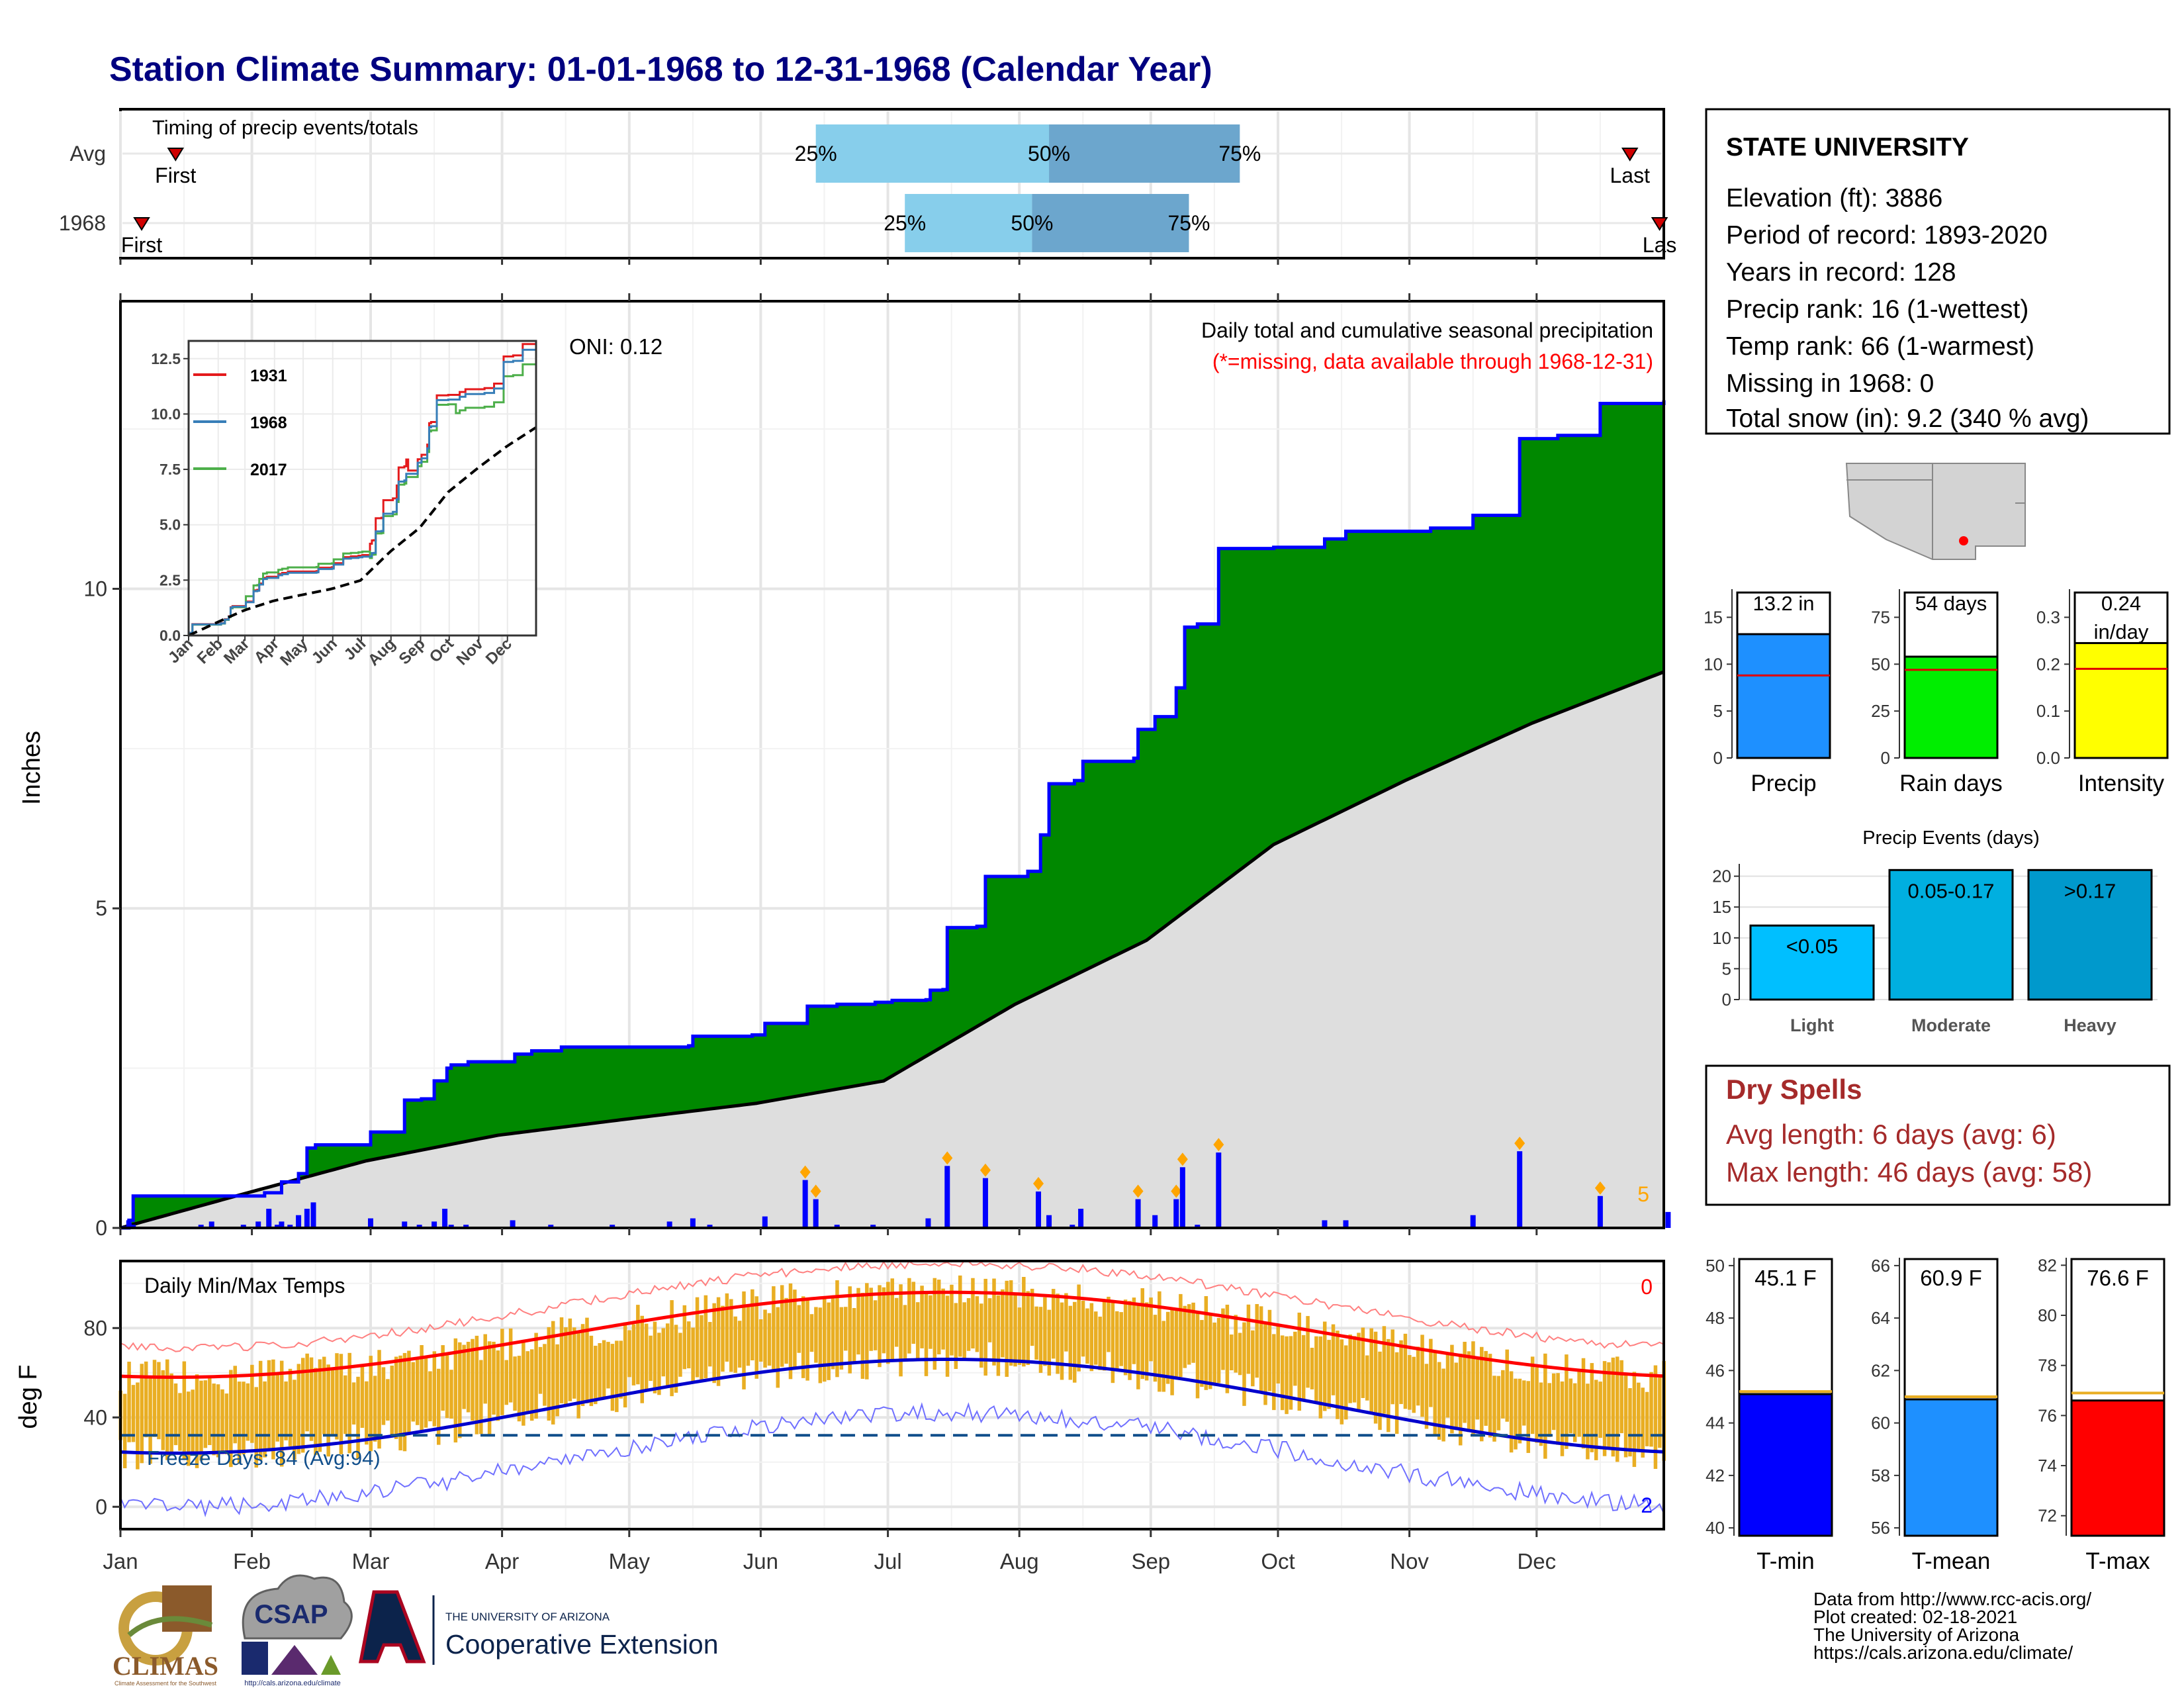 The width and height of the screenshot is (2184, 1688). I want to click on temp-panel-frame, so click(892, 1395).